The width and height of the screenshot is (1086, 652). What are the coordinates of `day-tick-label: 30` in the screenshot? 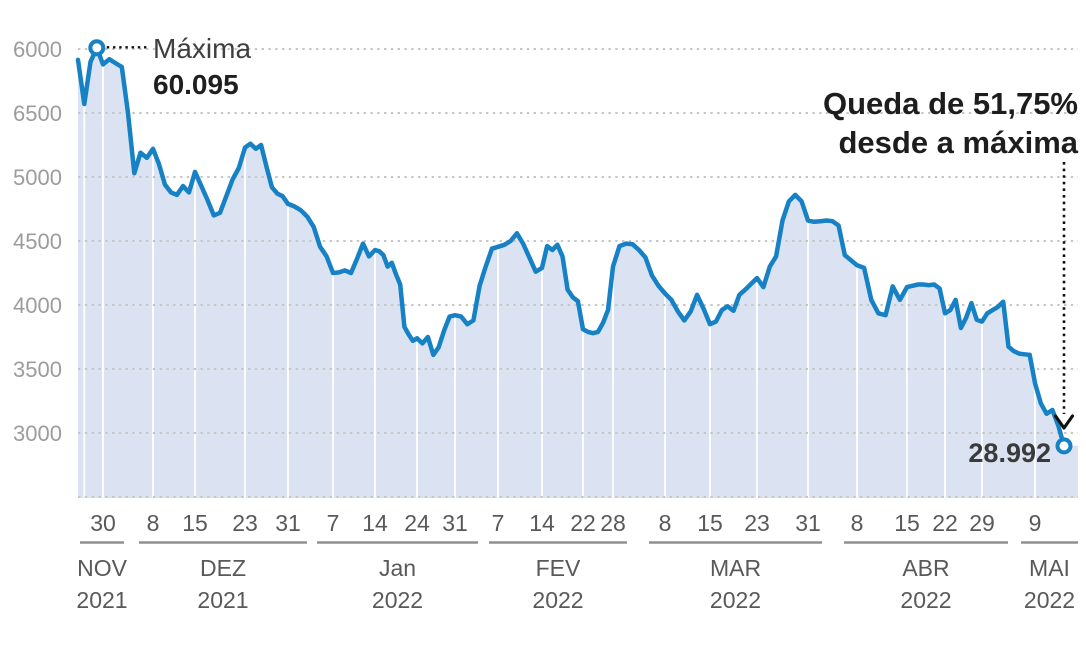 It's located at (103, 523).